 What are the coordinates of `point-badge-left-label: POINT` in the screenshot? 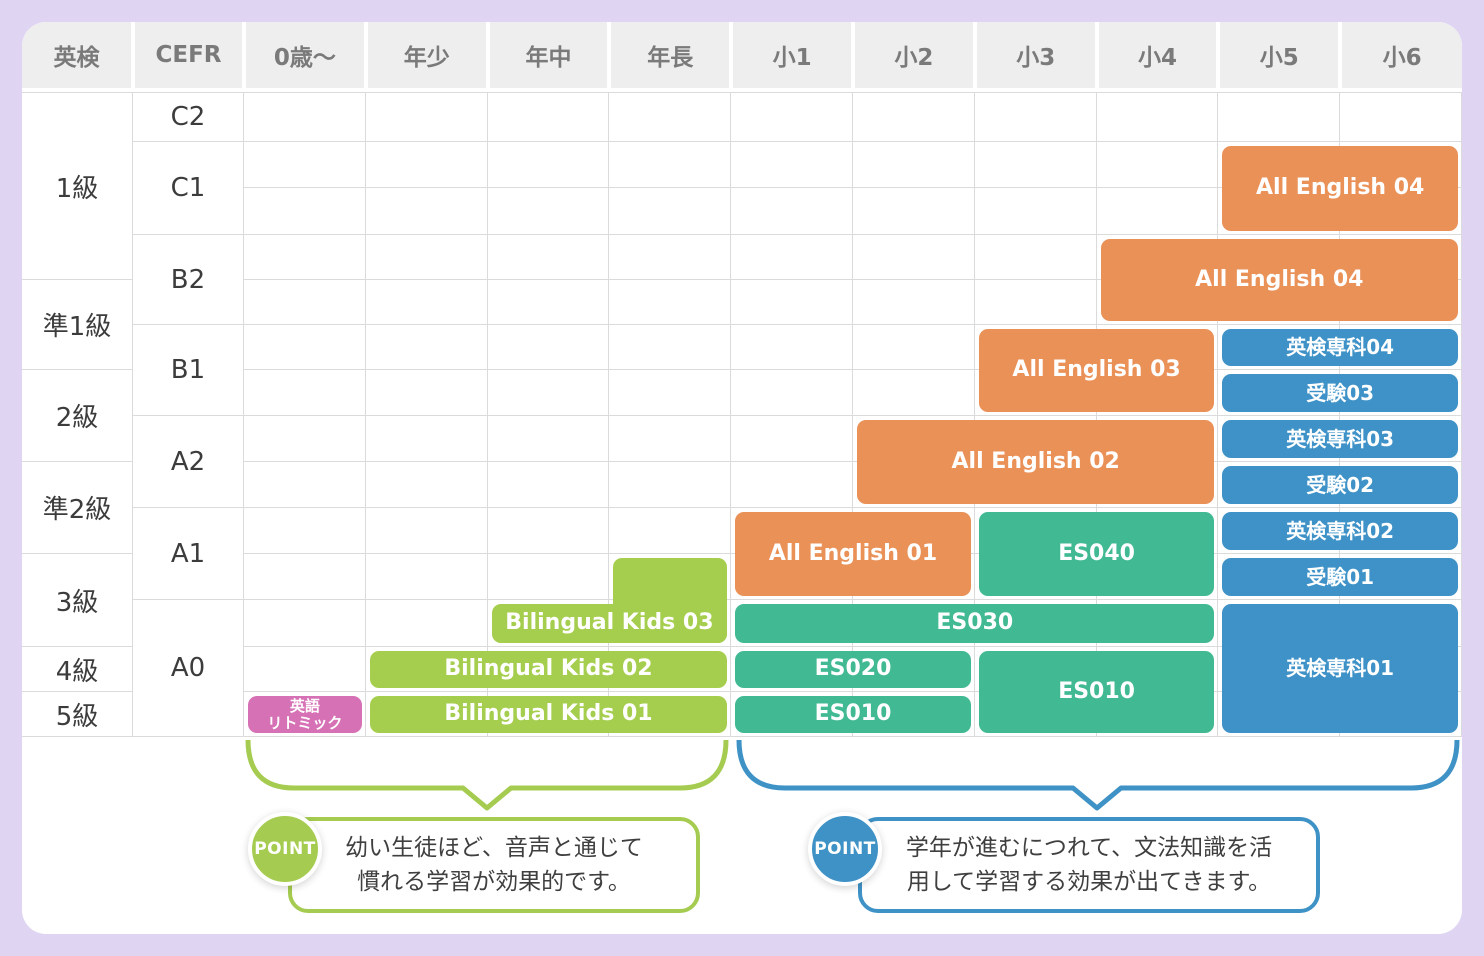 It's located at (285, 849).